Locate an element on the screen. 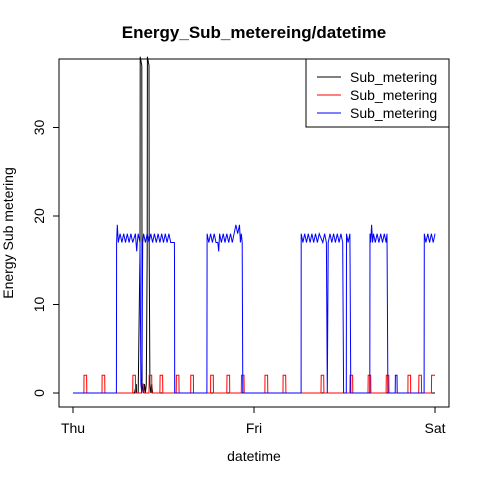 The height and width of the screenshot is (480, 480). legend-label-2: Sub_metering is located at coordinates (393, 95).